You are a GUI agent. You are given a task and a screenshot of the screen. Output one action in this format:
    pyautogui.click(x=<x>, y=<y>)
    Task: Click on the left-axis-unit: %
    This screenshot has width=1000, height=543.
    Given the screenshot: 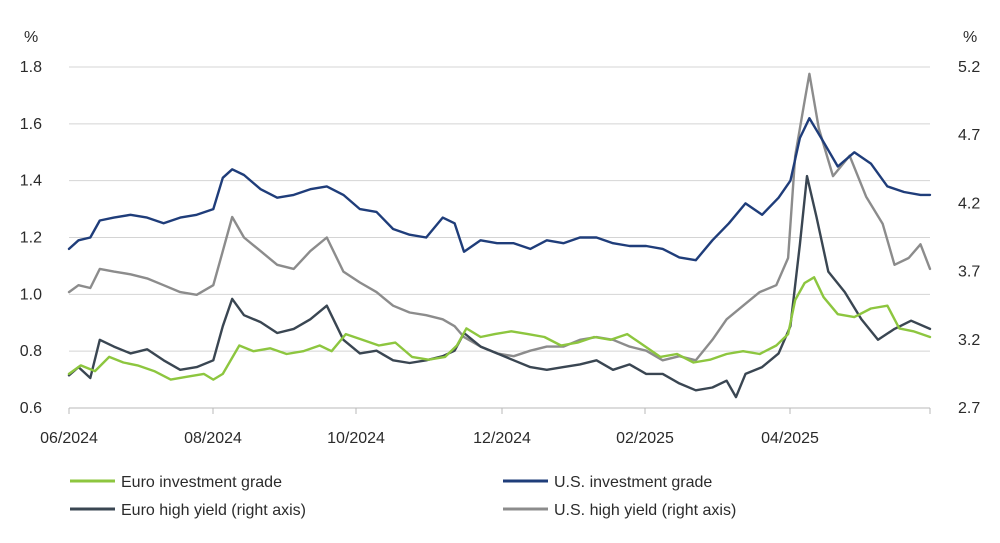 What is the action you would take?
    pyautogui.click(x=31, y=37)
    